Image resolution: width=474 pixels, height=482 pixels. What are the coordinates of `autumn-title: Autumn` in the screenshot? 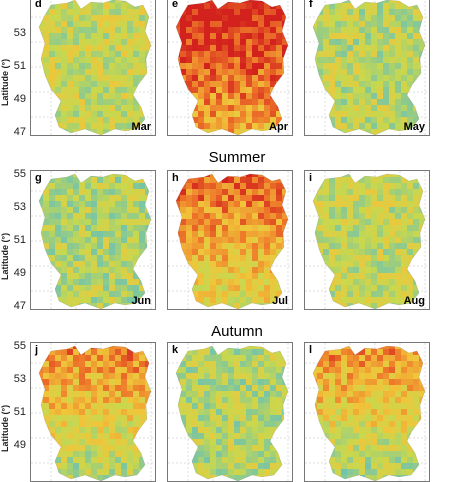 It's located at (237, 331).